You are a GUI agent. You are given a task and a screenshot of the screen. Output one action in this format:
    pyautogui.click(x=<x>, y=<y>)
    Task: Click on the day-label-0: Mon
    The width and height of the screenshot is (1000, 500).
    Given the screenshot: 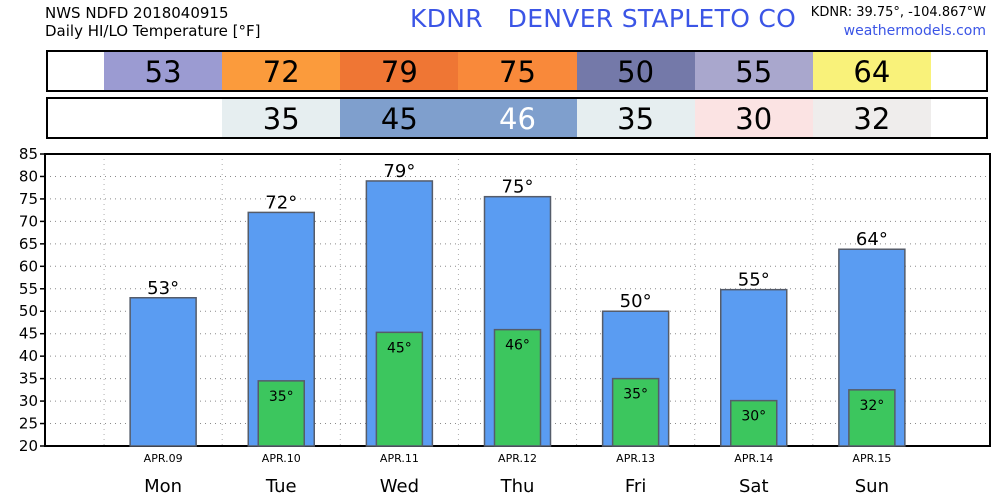 What is the action you would take?
    pyautogui.click(x=163, y=486)
    